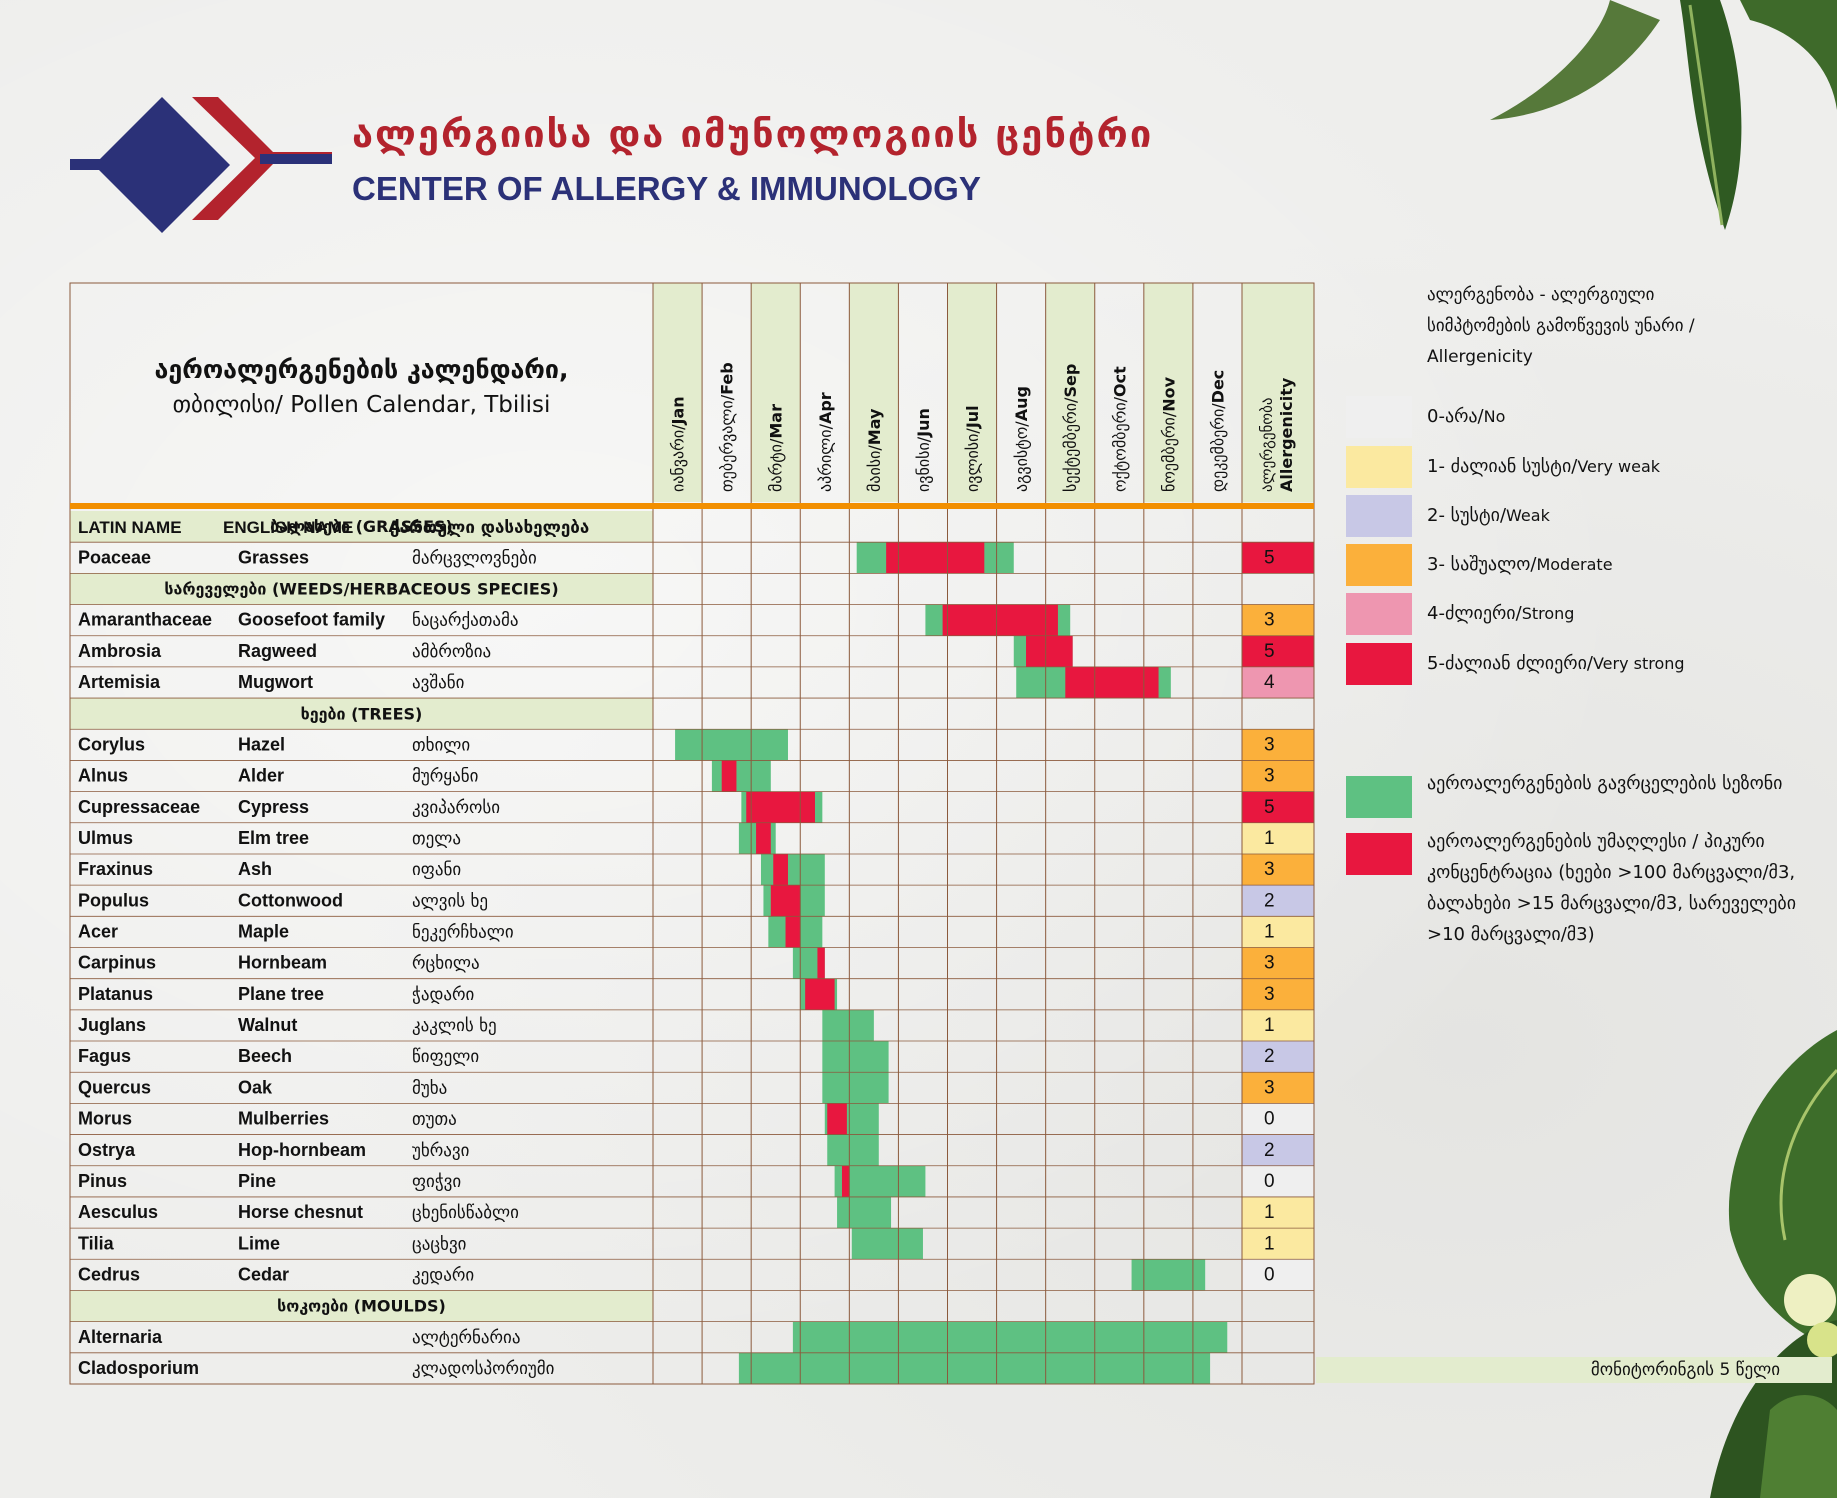  I want to click on col-header-georgian: ქართული დასახელება, so click(489, 528).